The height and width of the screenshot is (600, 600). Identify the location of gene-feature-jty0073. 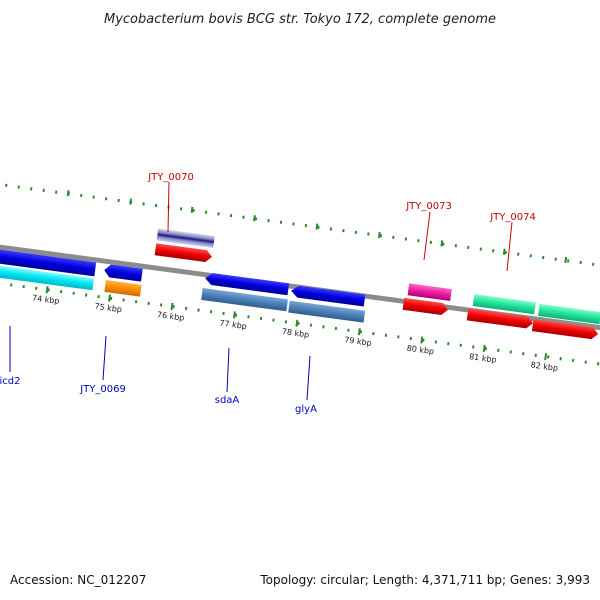
(429, 292).